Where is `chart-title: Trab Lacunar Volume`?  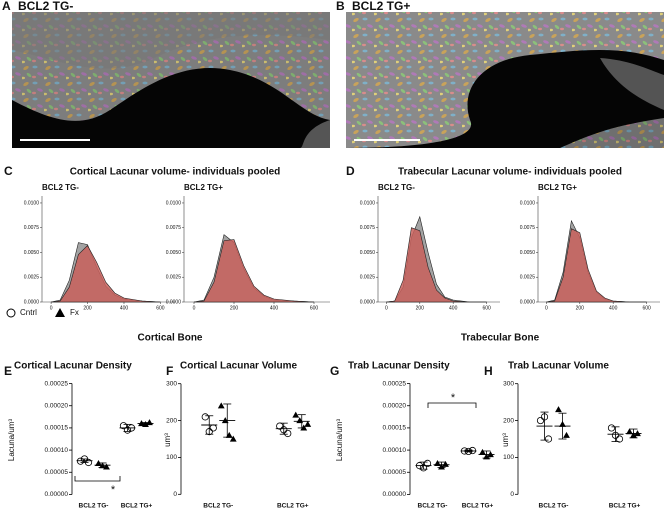 chart-title: Trab Lacunar Volume is located at coordinates (558, 366).